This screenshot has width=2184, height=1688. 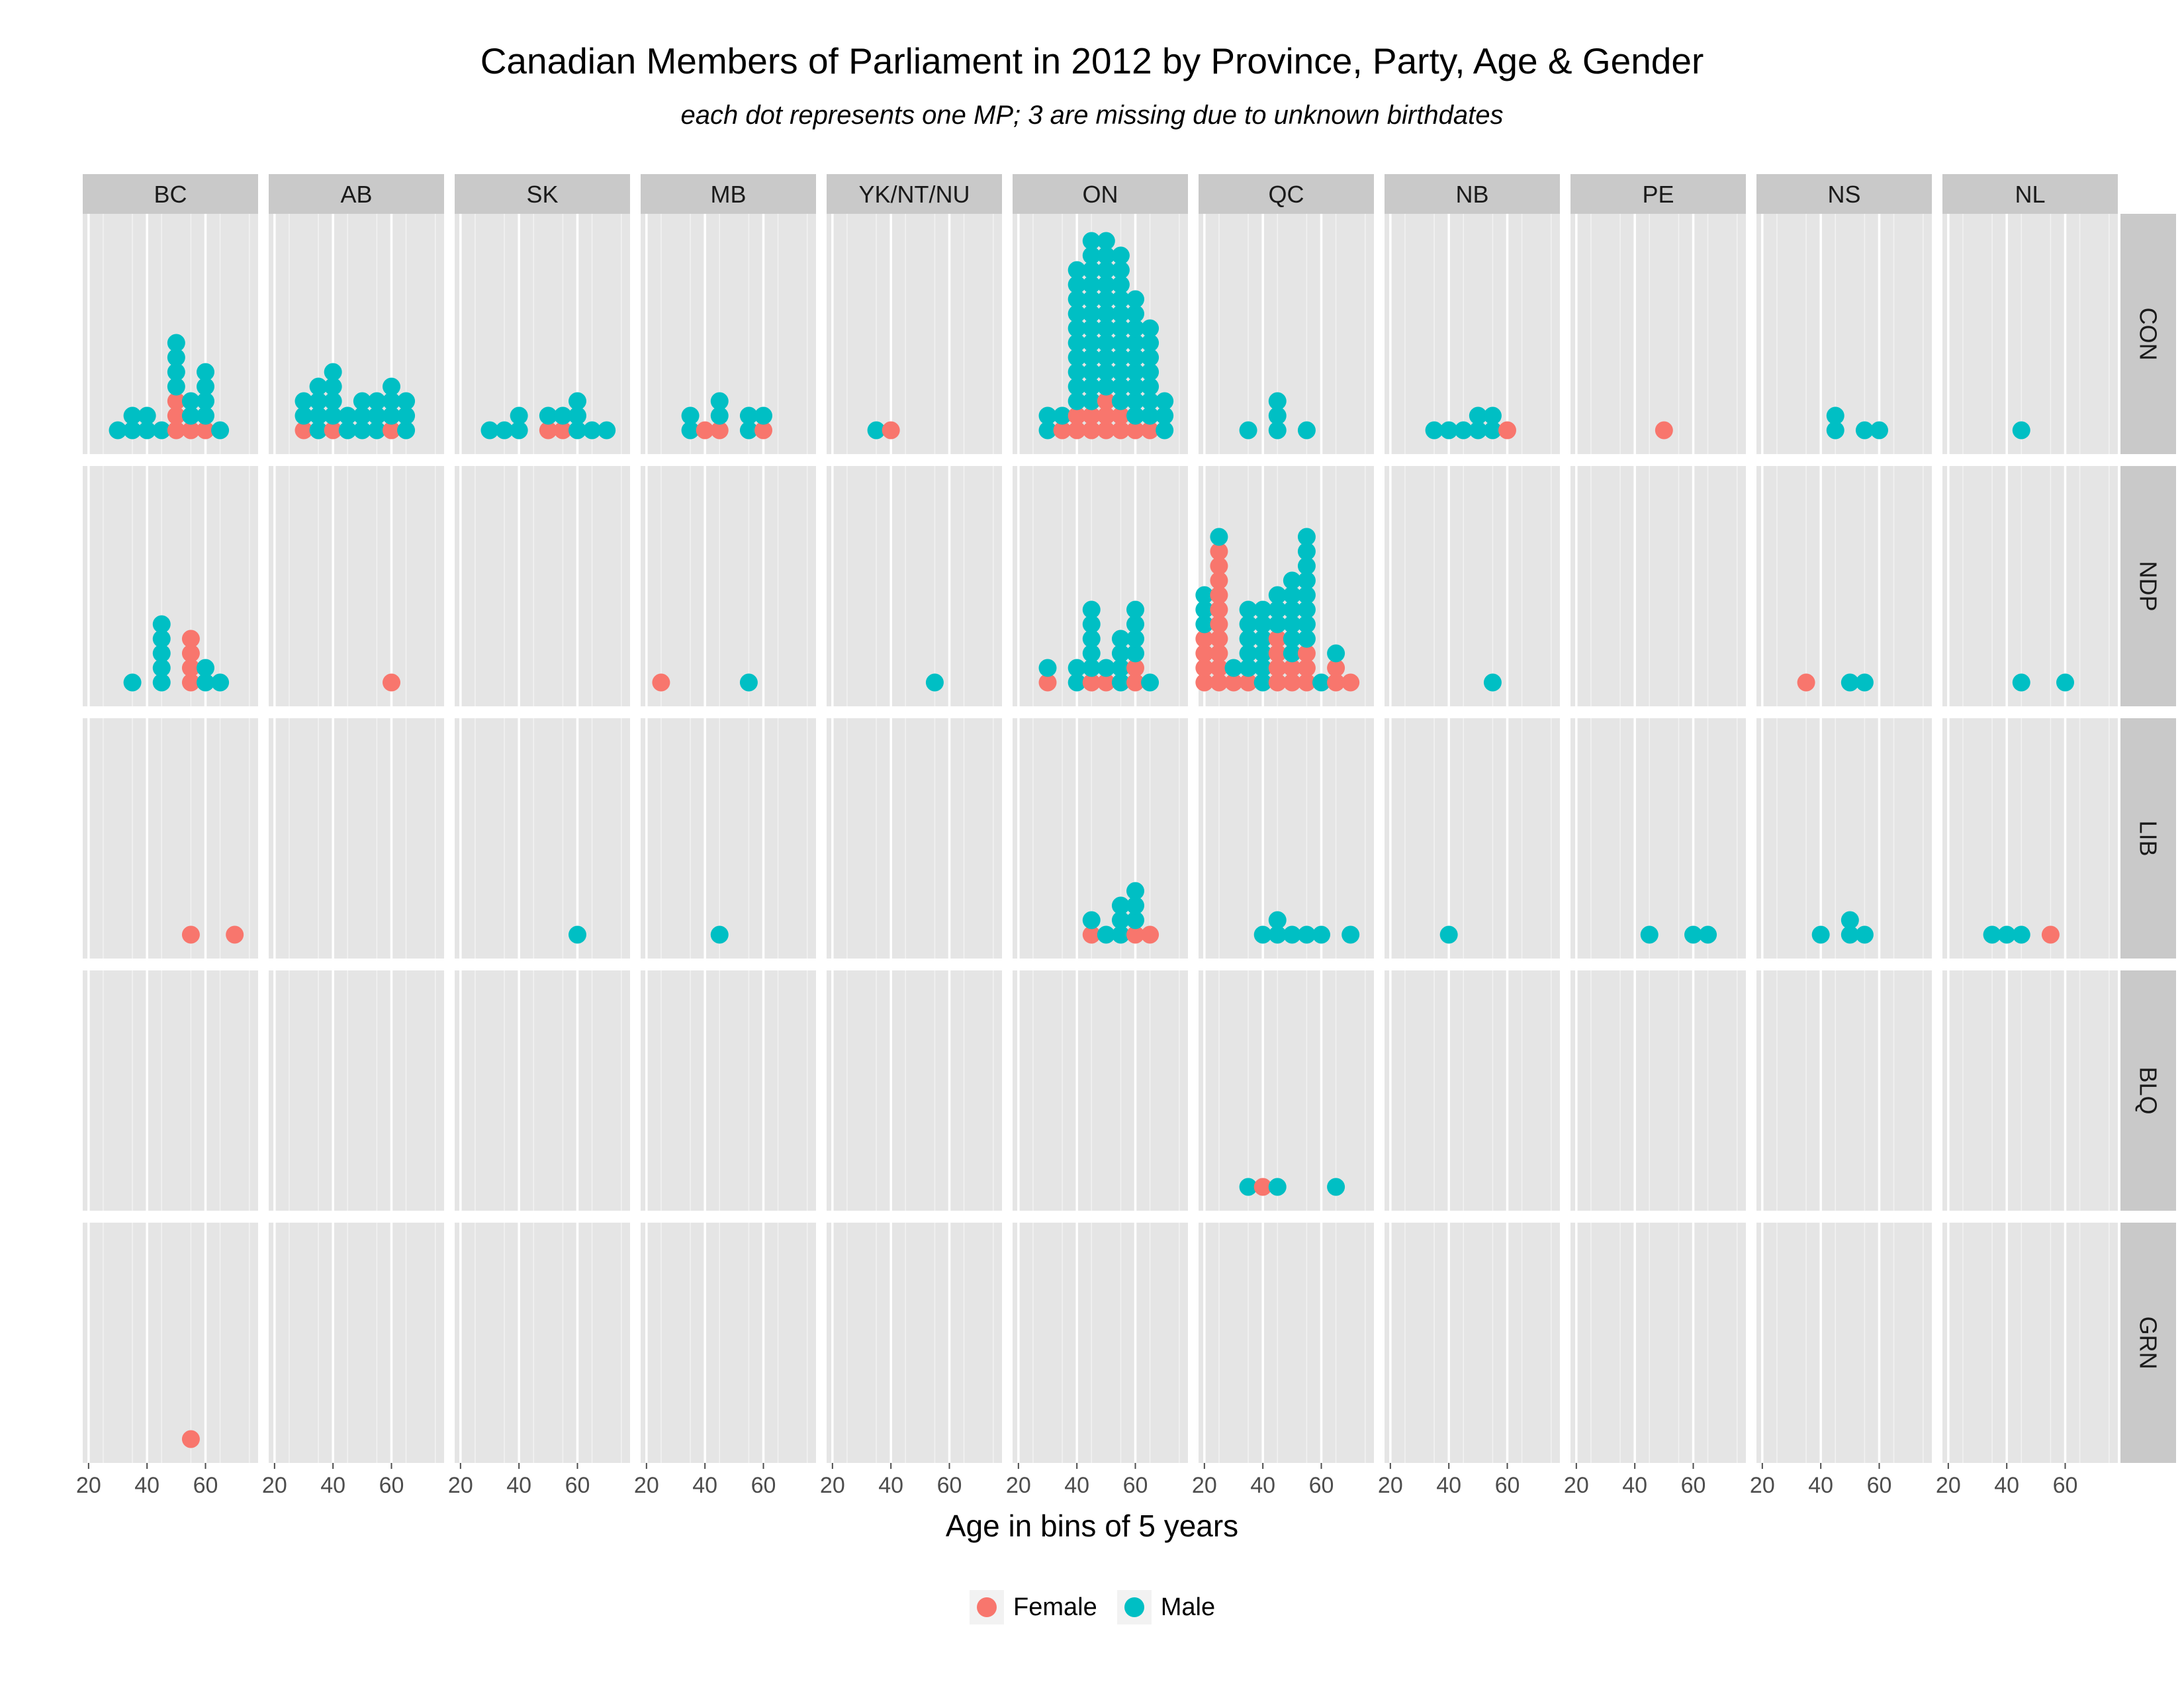 I want to click on panel-pe-grn, so click(x=1658, y=1343).